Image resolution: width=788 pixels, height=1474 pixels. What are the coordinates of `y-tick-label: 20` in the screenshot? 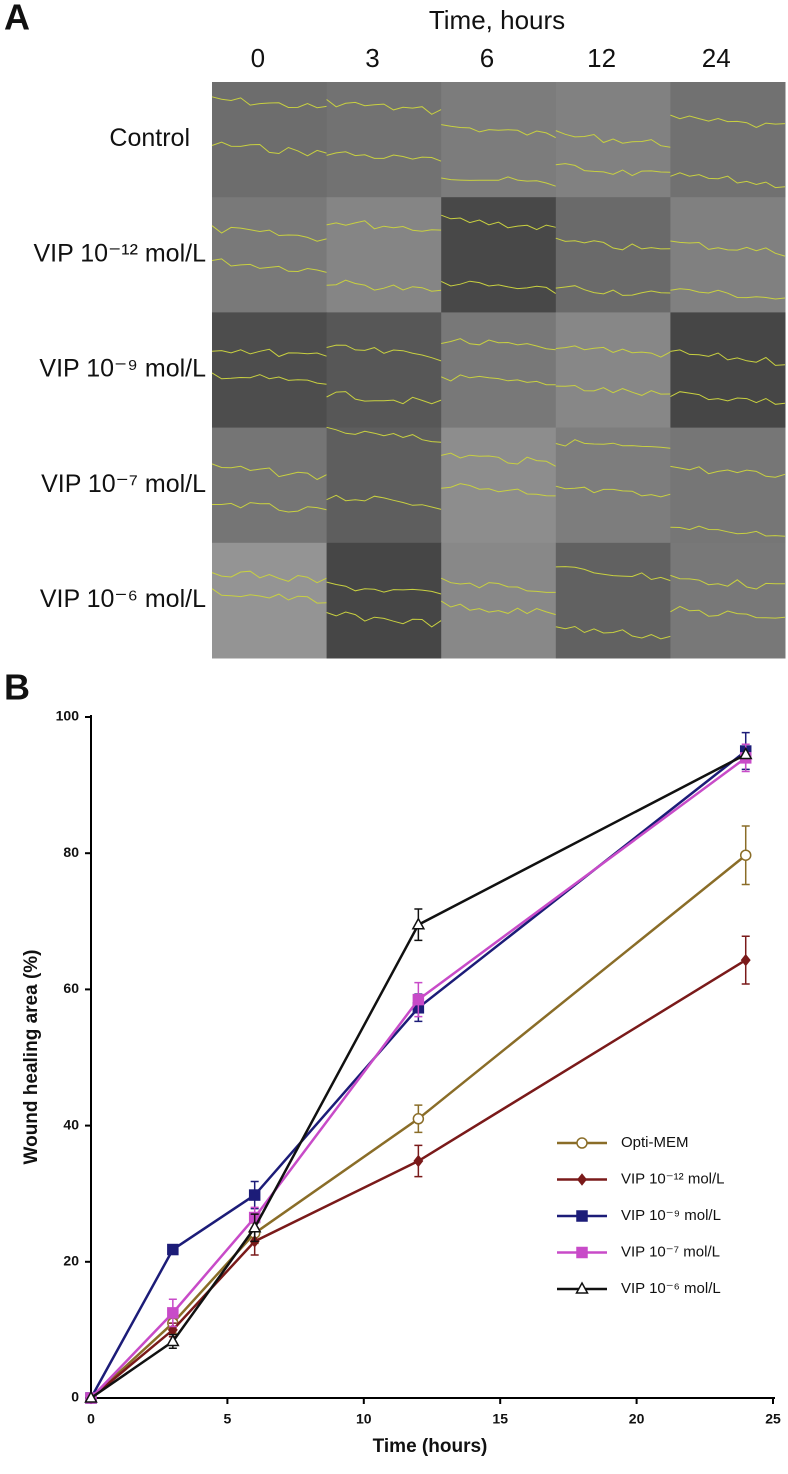 It's located at (71, 1261).